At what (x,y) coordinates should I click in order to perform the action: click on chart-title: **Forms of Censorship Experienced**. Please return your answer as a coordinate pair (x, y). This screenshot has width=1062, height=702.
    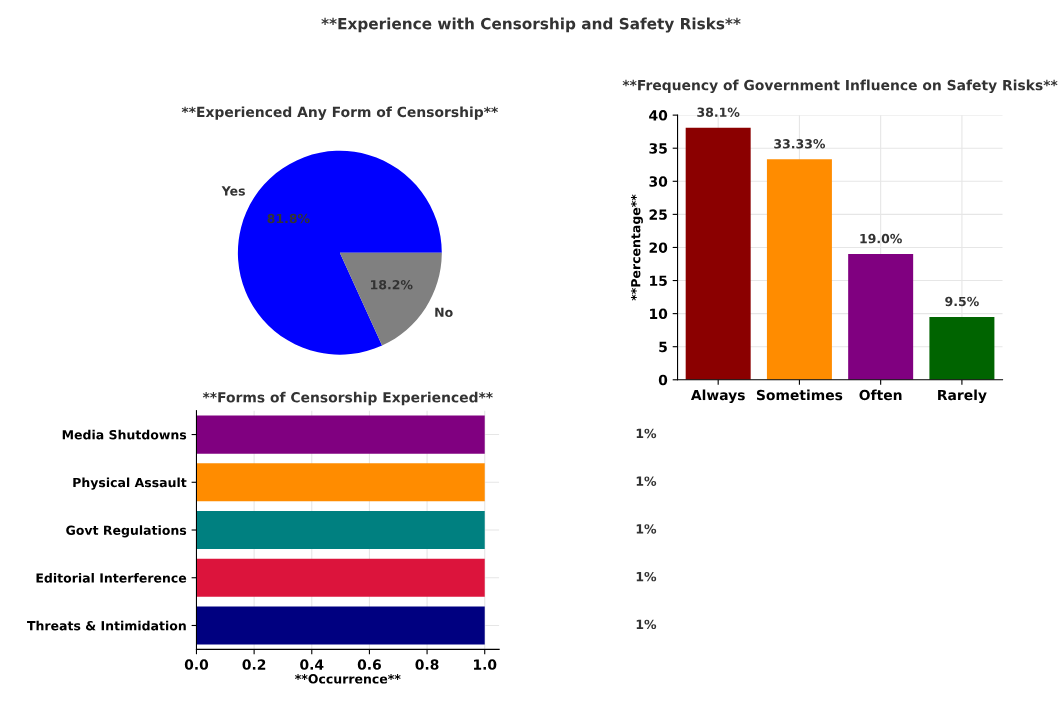
    Looking at the image, I should click on (347, 398).